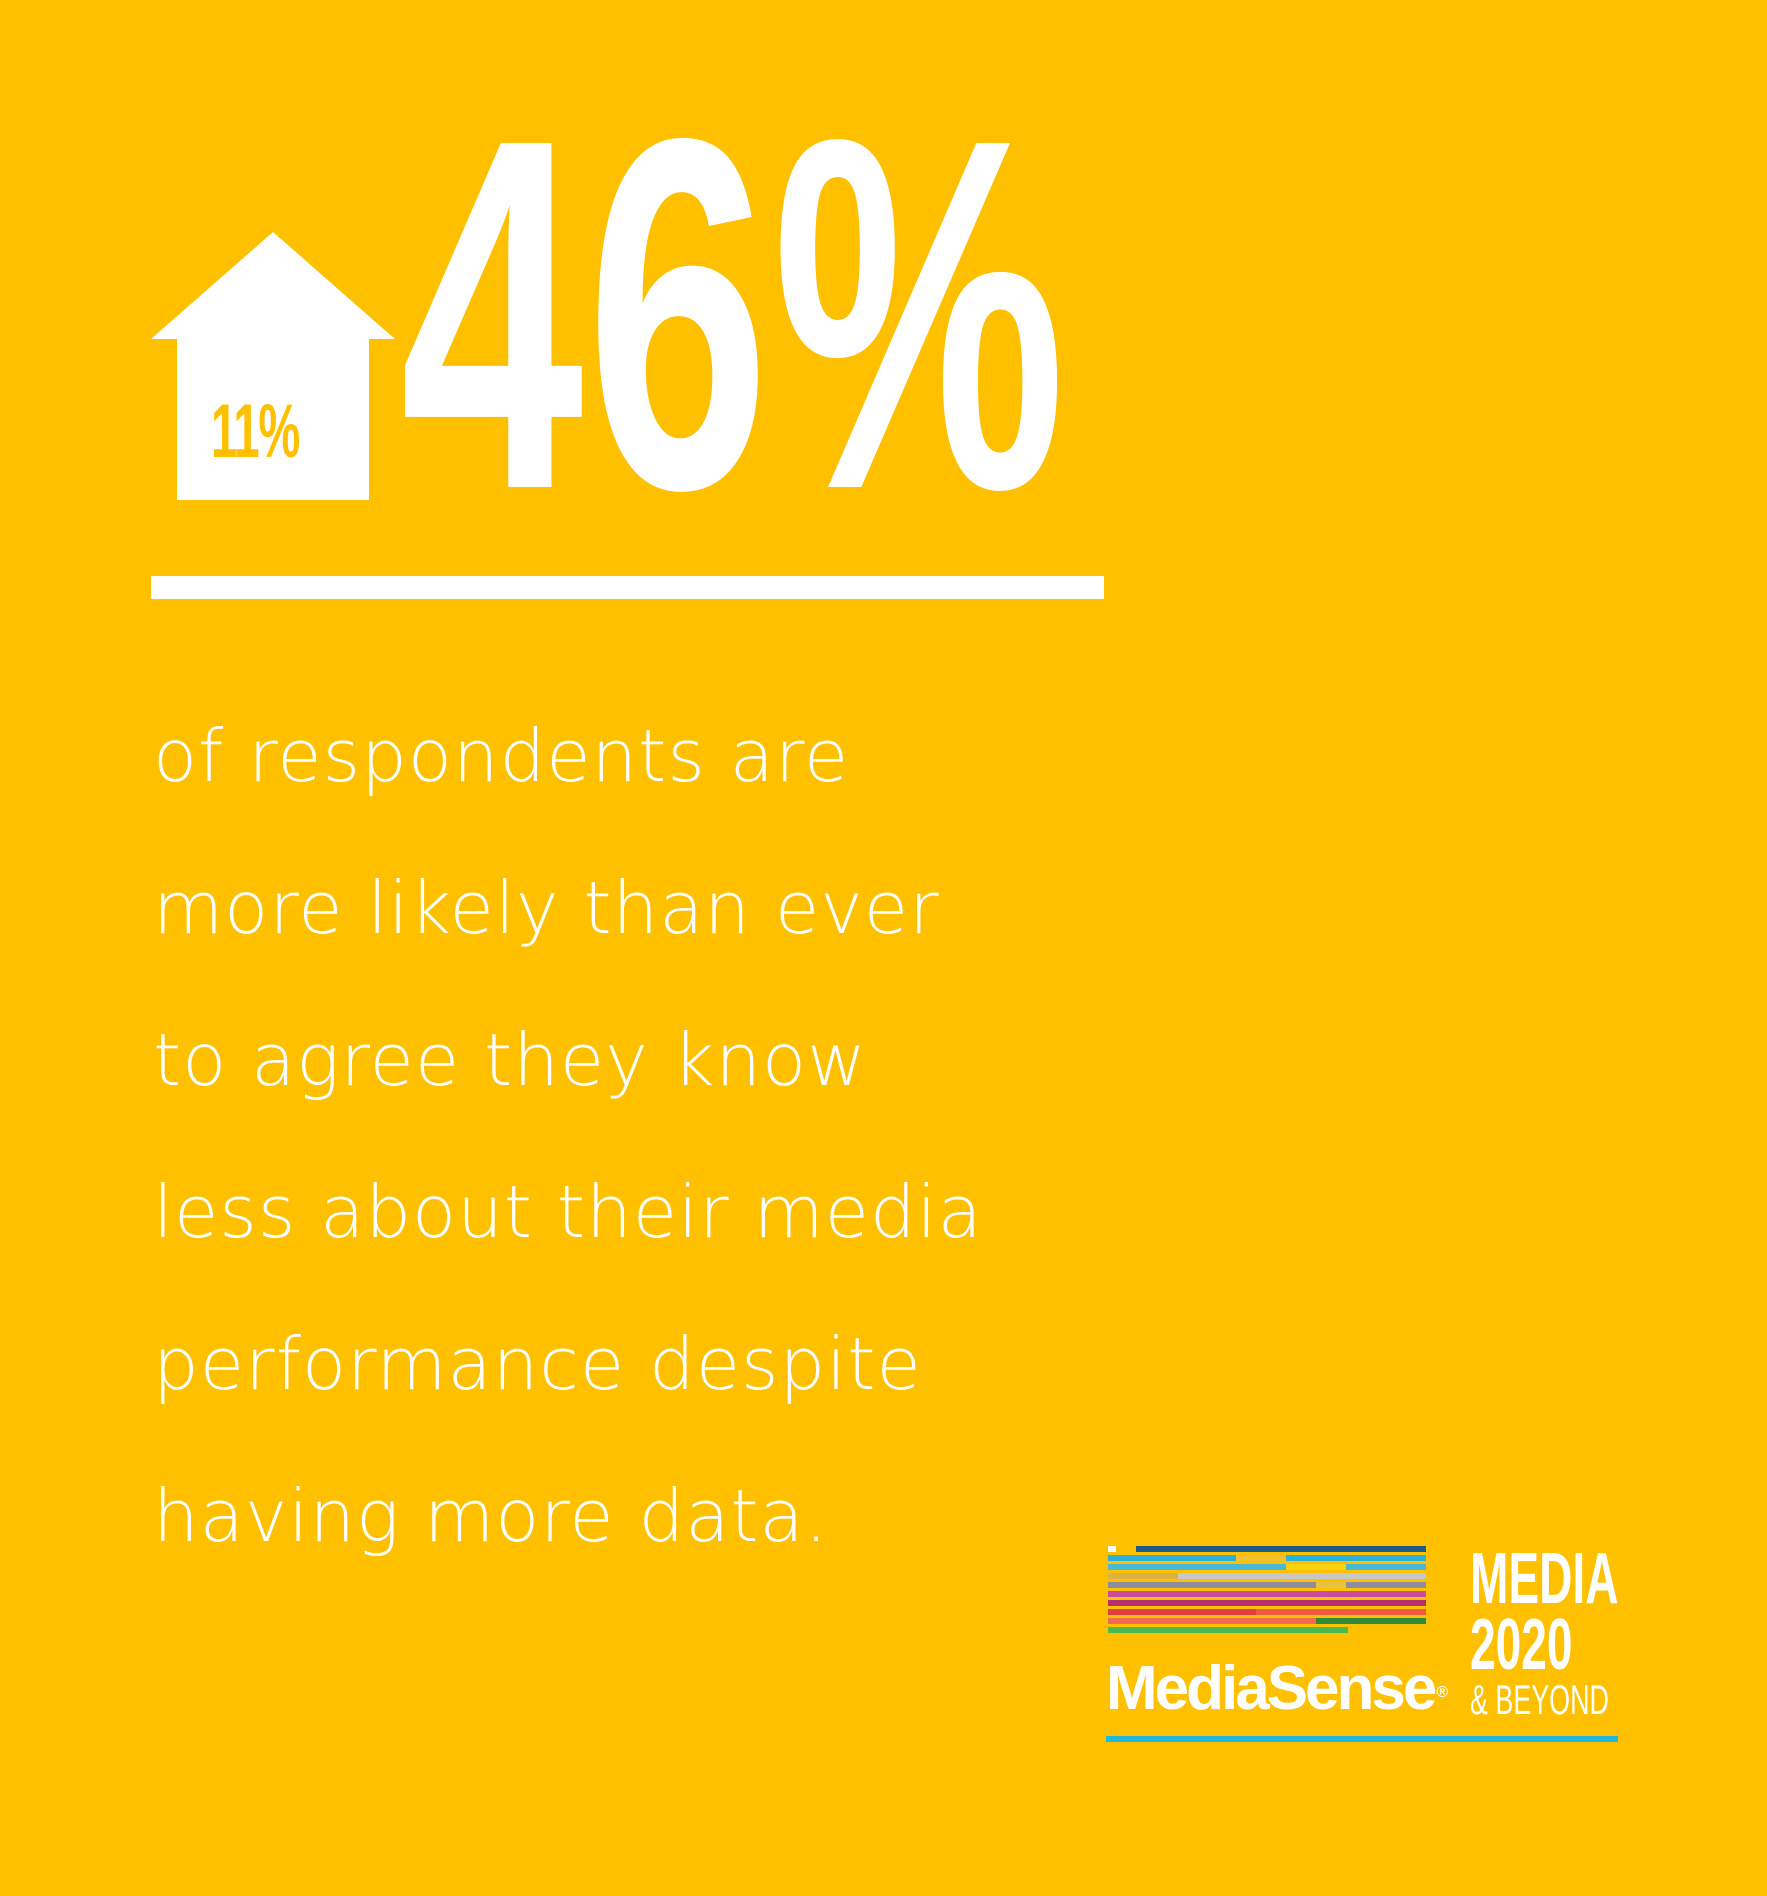 The image size is (1767, 1896). I want to click on brand-name: MediaSense, so click(1271, 1688).